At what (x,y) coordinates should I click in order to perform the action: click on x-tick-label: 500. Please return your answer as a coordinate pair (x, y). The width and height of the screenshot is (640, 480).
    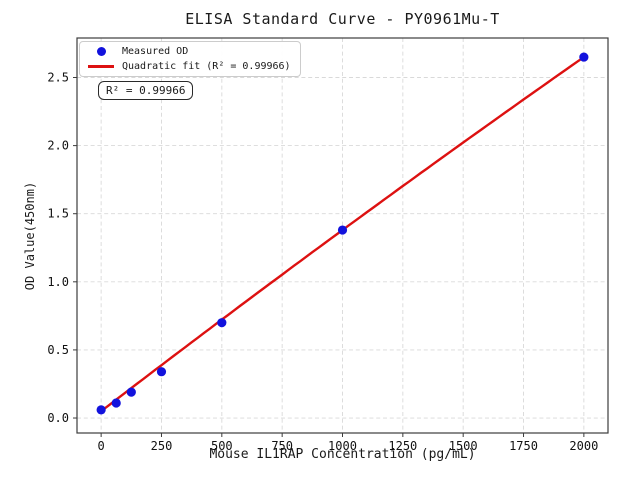
    Looking at the image, I should click on (222, 446).